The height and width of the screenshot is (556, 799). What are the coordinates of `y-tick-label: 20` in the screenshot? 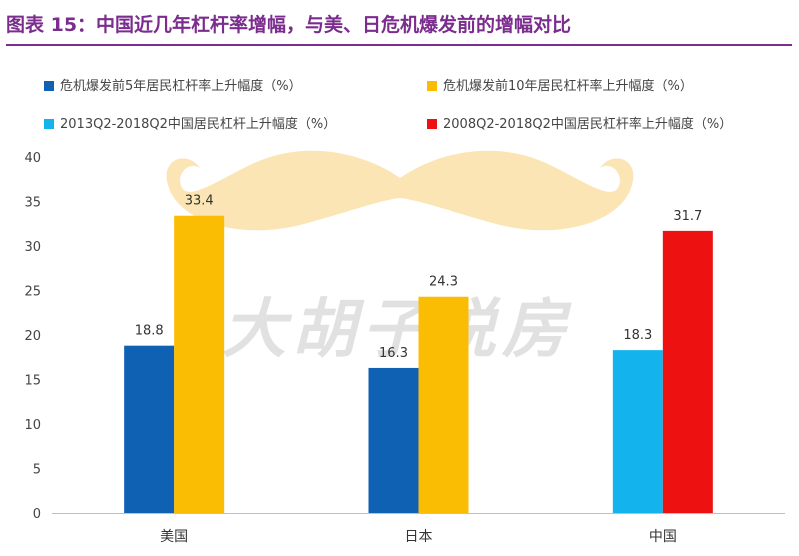 It's located at (32, 336).